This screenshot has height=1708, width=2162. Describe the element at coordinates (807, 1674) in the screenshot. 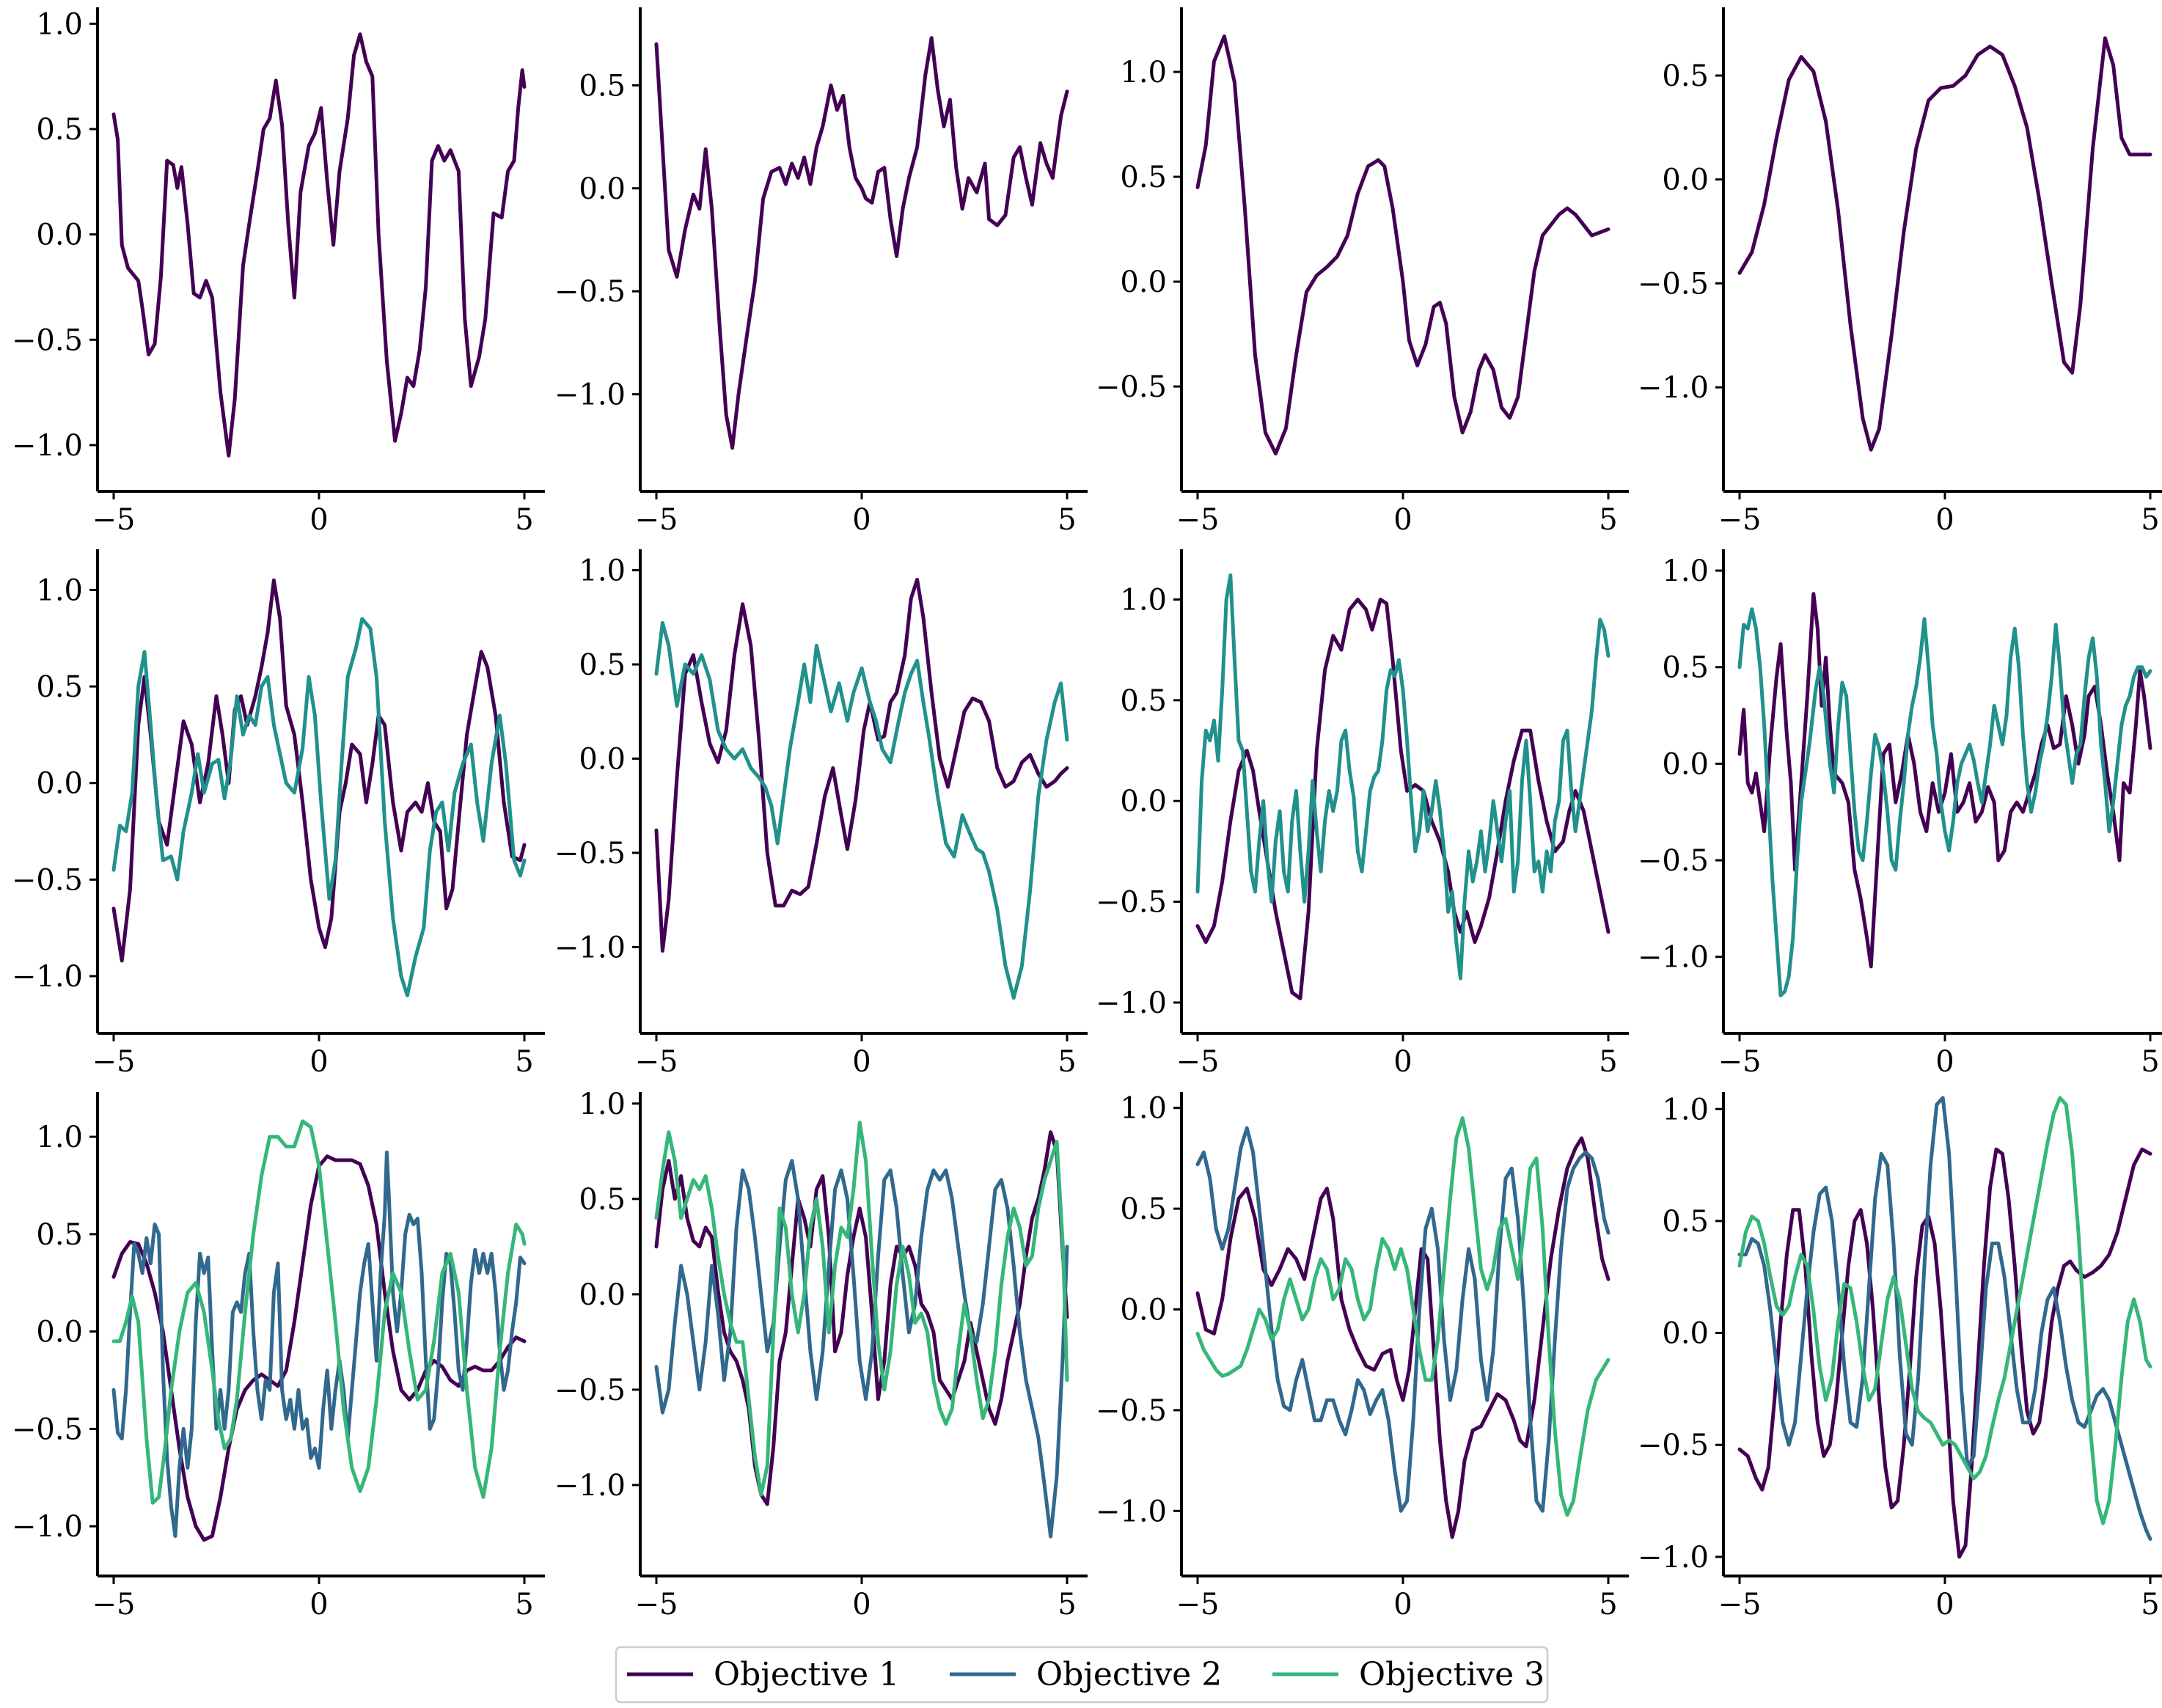

I see `legend-label-objective-1: Objective 1` at that location.